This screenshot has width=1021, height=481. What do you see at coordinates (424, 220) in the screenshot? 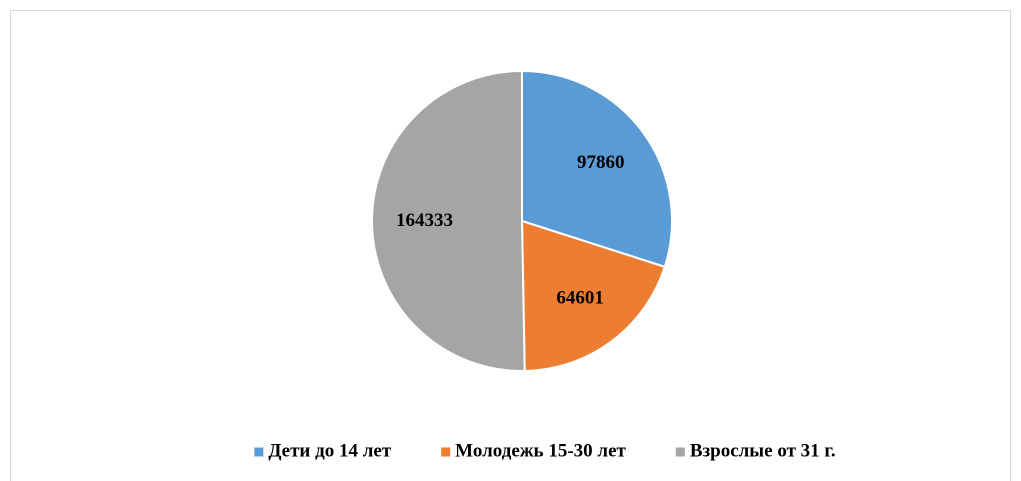
I see `data-label: 164333` at bounding box center [424, 220].